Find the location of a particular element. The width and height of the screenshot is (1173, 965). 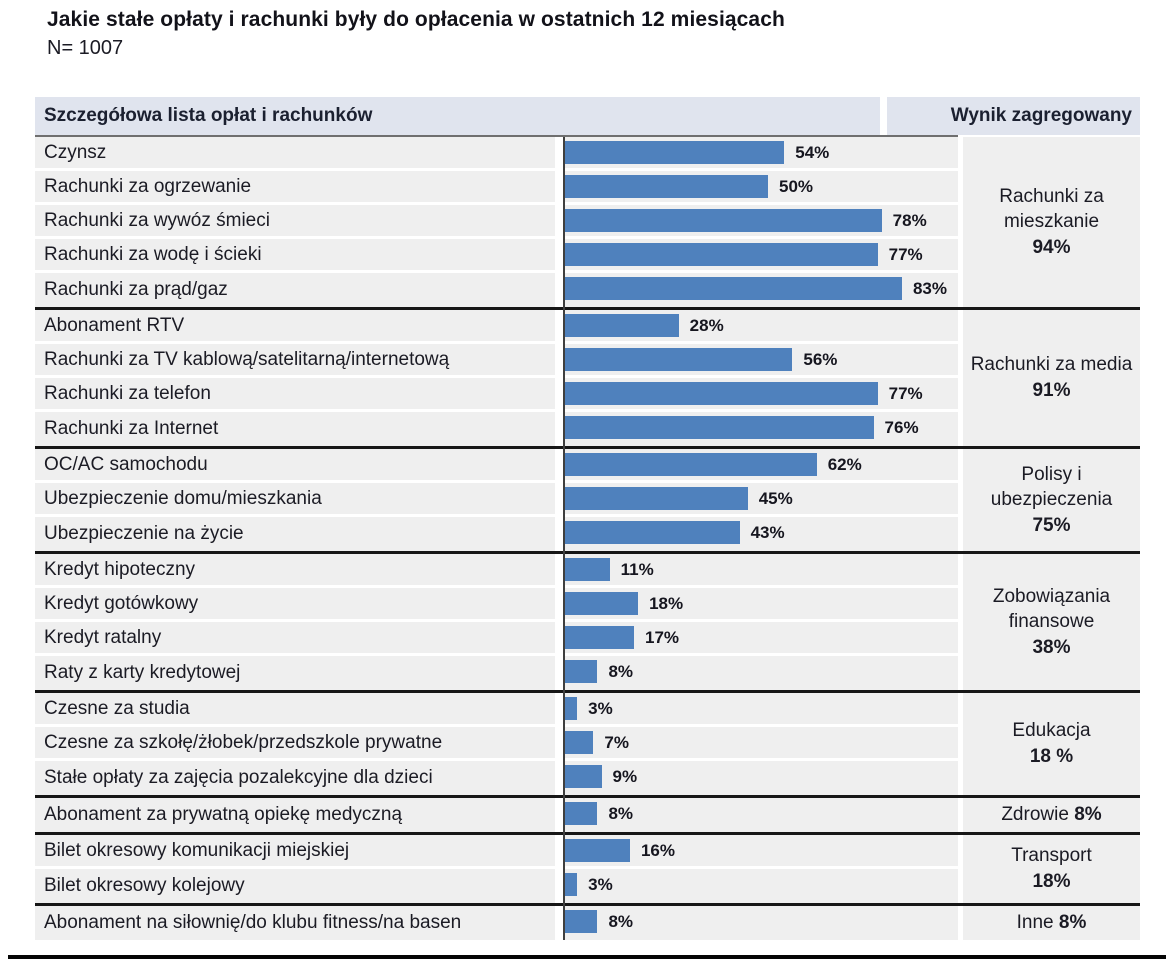

row-label: Rachunki za wodę i ścieki is located at coordinates (295, 254).